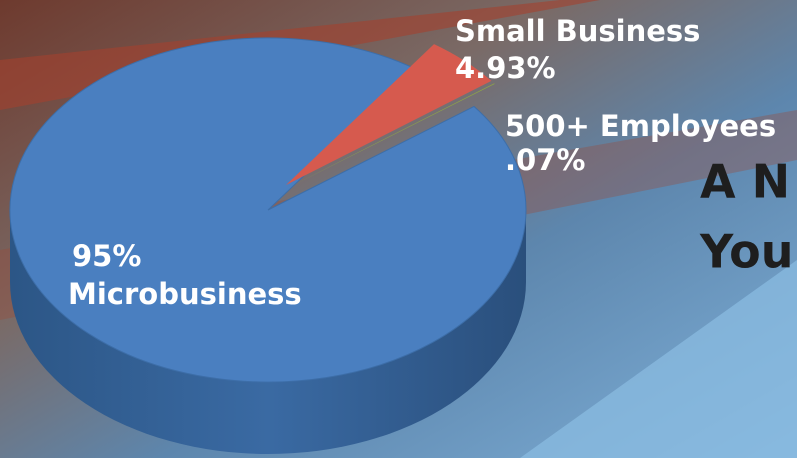 This screenshot has height=458, width=797. Describe the element at coordinates (745, 182) in the screenshot. I see `headline: A N` at that location.